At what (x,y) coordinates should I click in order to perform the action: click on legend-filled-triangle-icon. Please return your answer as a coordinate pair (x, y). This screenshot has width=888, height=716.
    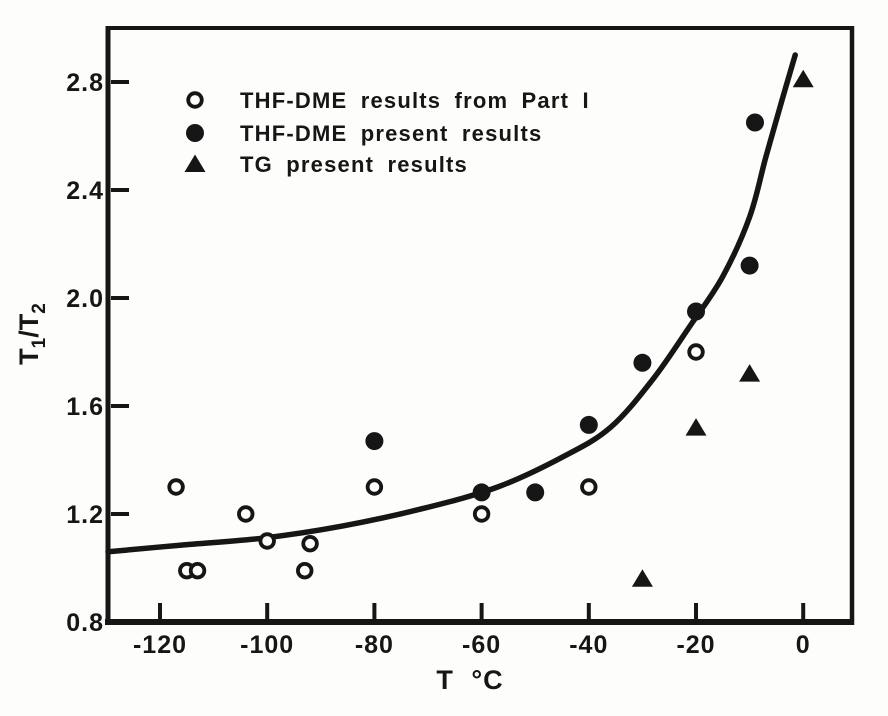
    Looking at the image, I should click on (195, 163).